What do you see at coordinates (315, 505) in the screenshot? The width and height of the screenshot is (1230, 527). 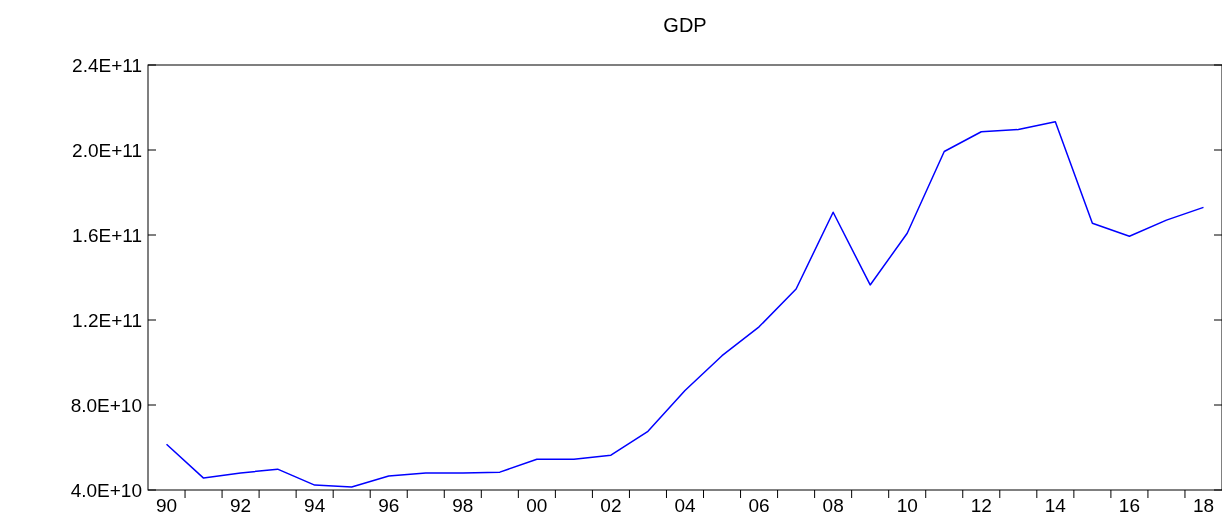 I see `x-tick-label: 94` at bounding box center [315, 505].